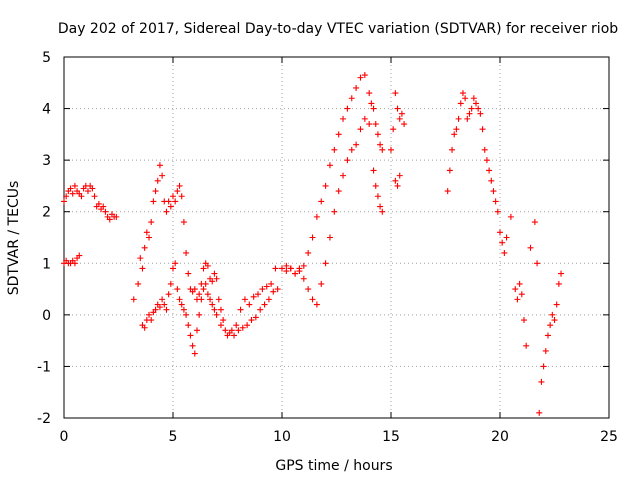  Describe the element at coordinates (472, 152) in the screenshot. I see `series-evening-upper` at that location.